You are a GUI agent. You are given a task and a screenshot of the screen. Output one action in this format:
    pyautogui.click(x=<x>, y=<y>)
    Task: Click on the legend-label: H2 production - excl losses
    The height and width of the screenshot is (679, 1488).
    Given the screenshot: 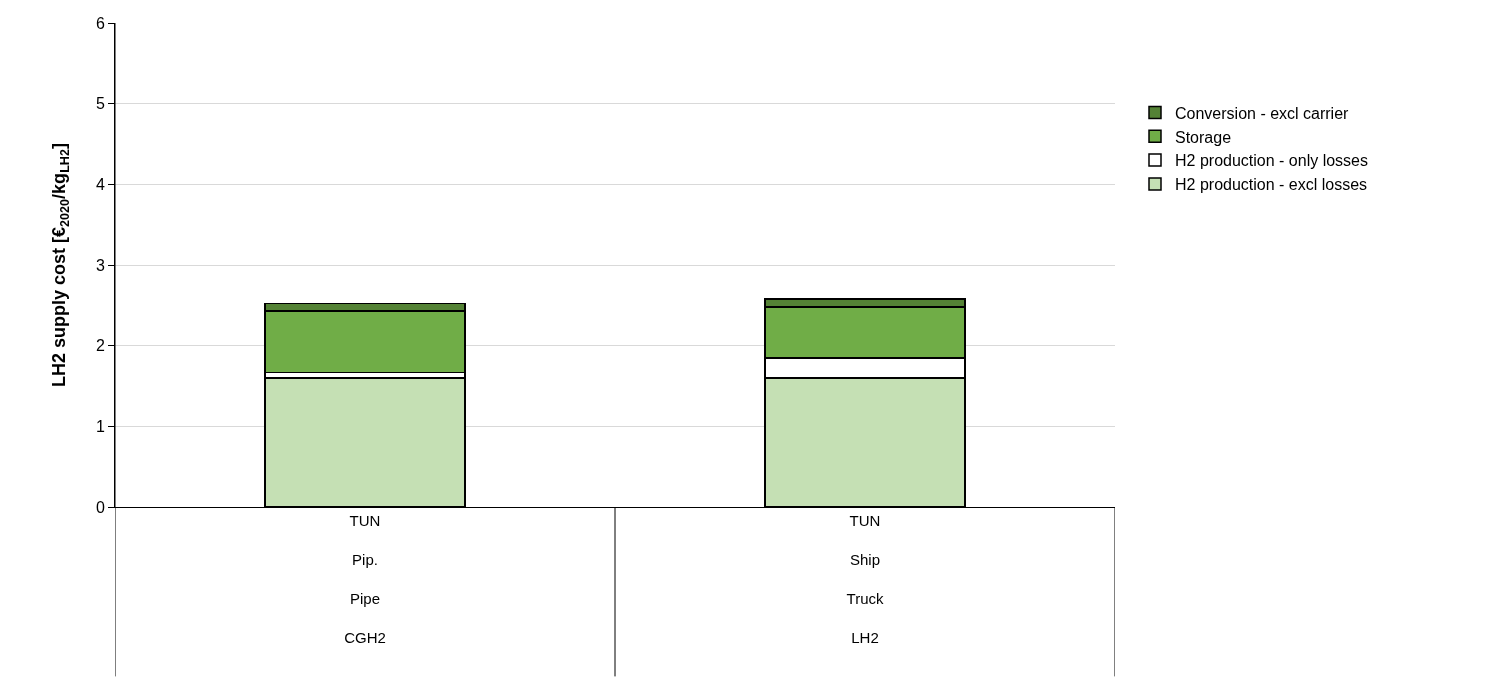 What is the action you would take?
    pyautogui.click(x=1271, y=185)
    